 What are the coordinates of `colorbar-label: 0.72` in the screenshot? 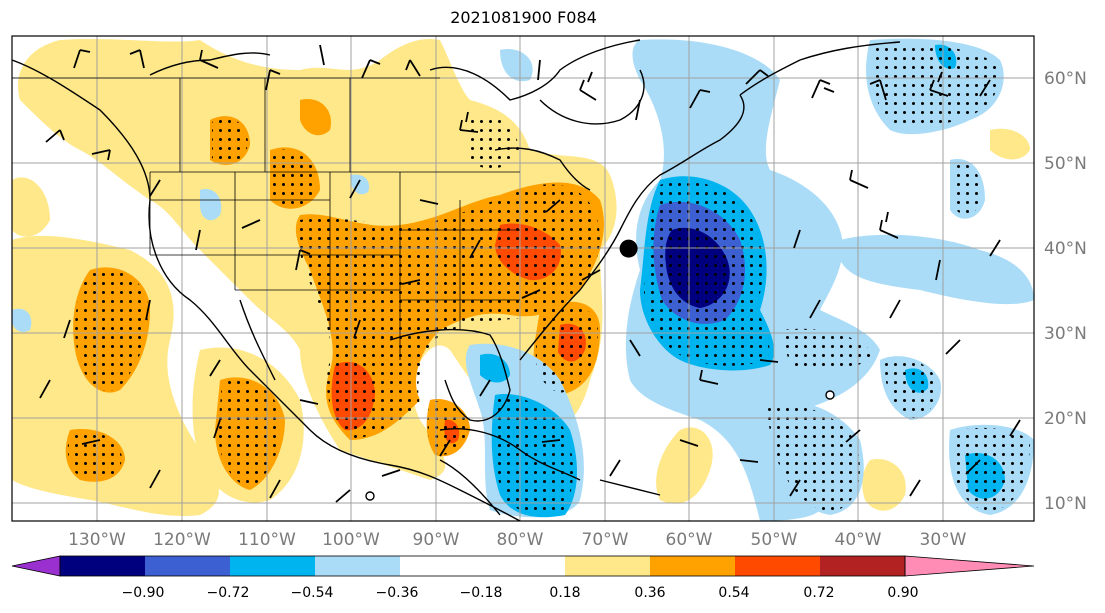 It's located at (818, 593).